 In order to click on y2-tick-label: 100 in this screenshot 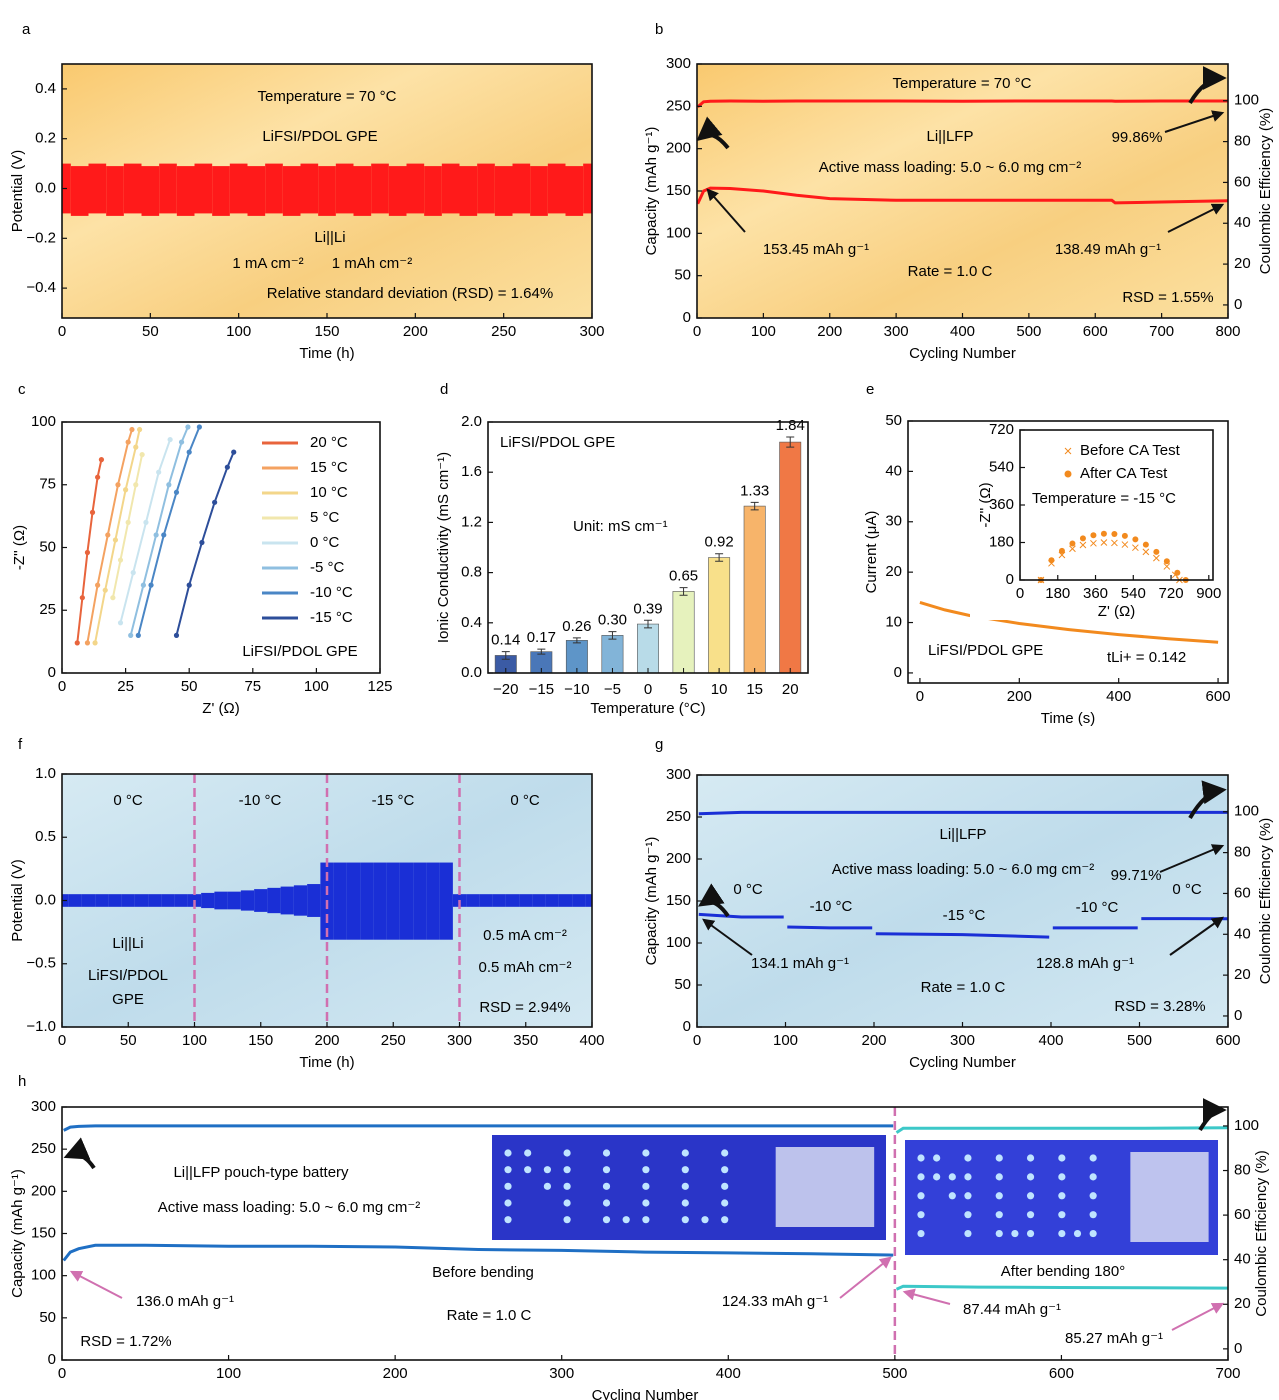, I will do `click(1246, 811)`.